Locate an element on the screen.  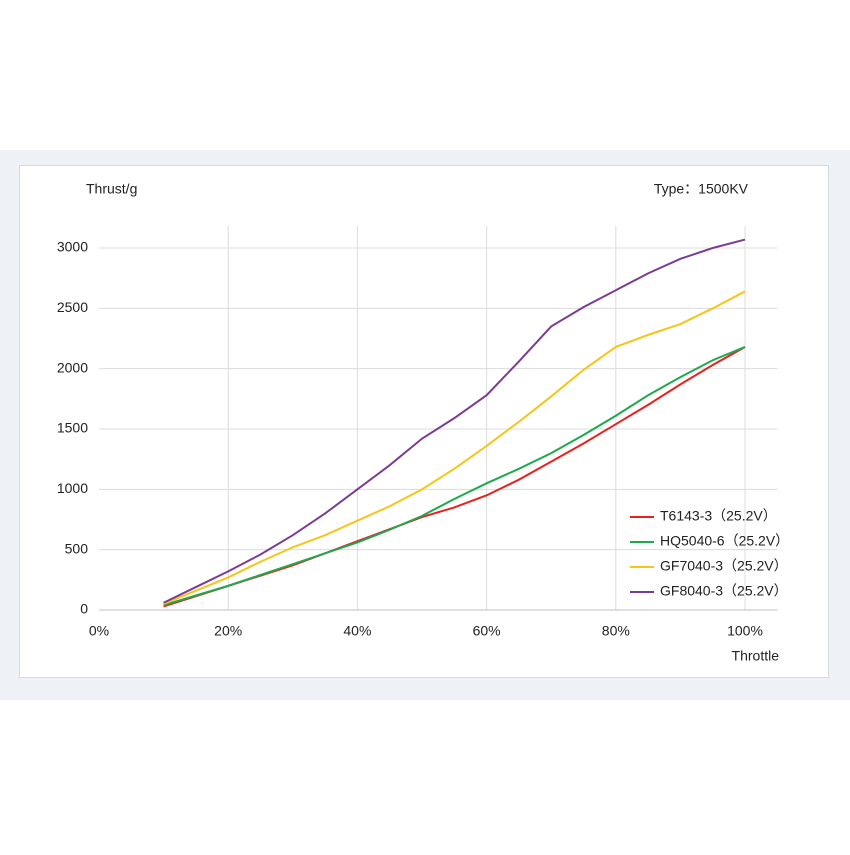
y-tick-label: 2000 is located at coordinates (72, 367).